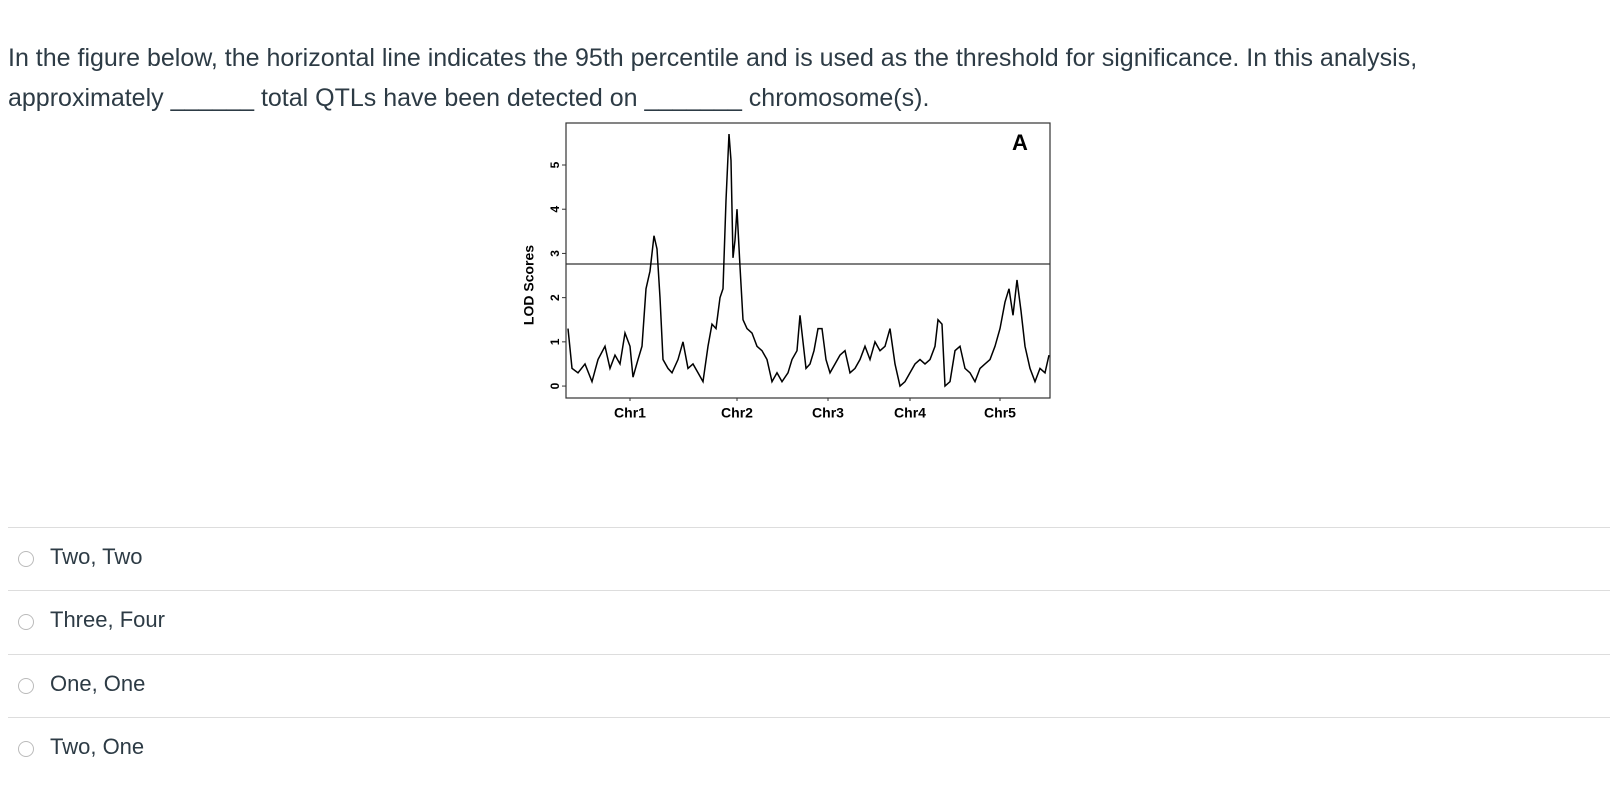 The width and height of the screenshot is (1610, 812). What do you see at coordinates (555, 253) in the screenshot?
I see `y-tick-label: 3` at bounding box center [555, 253].